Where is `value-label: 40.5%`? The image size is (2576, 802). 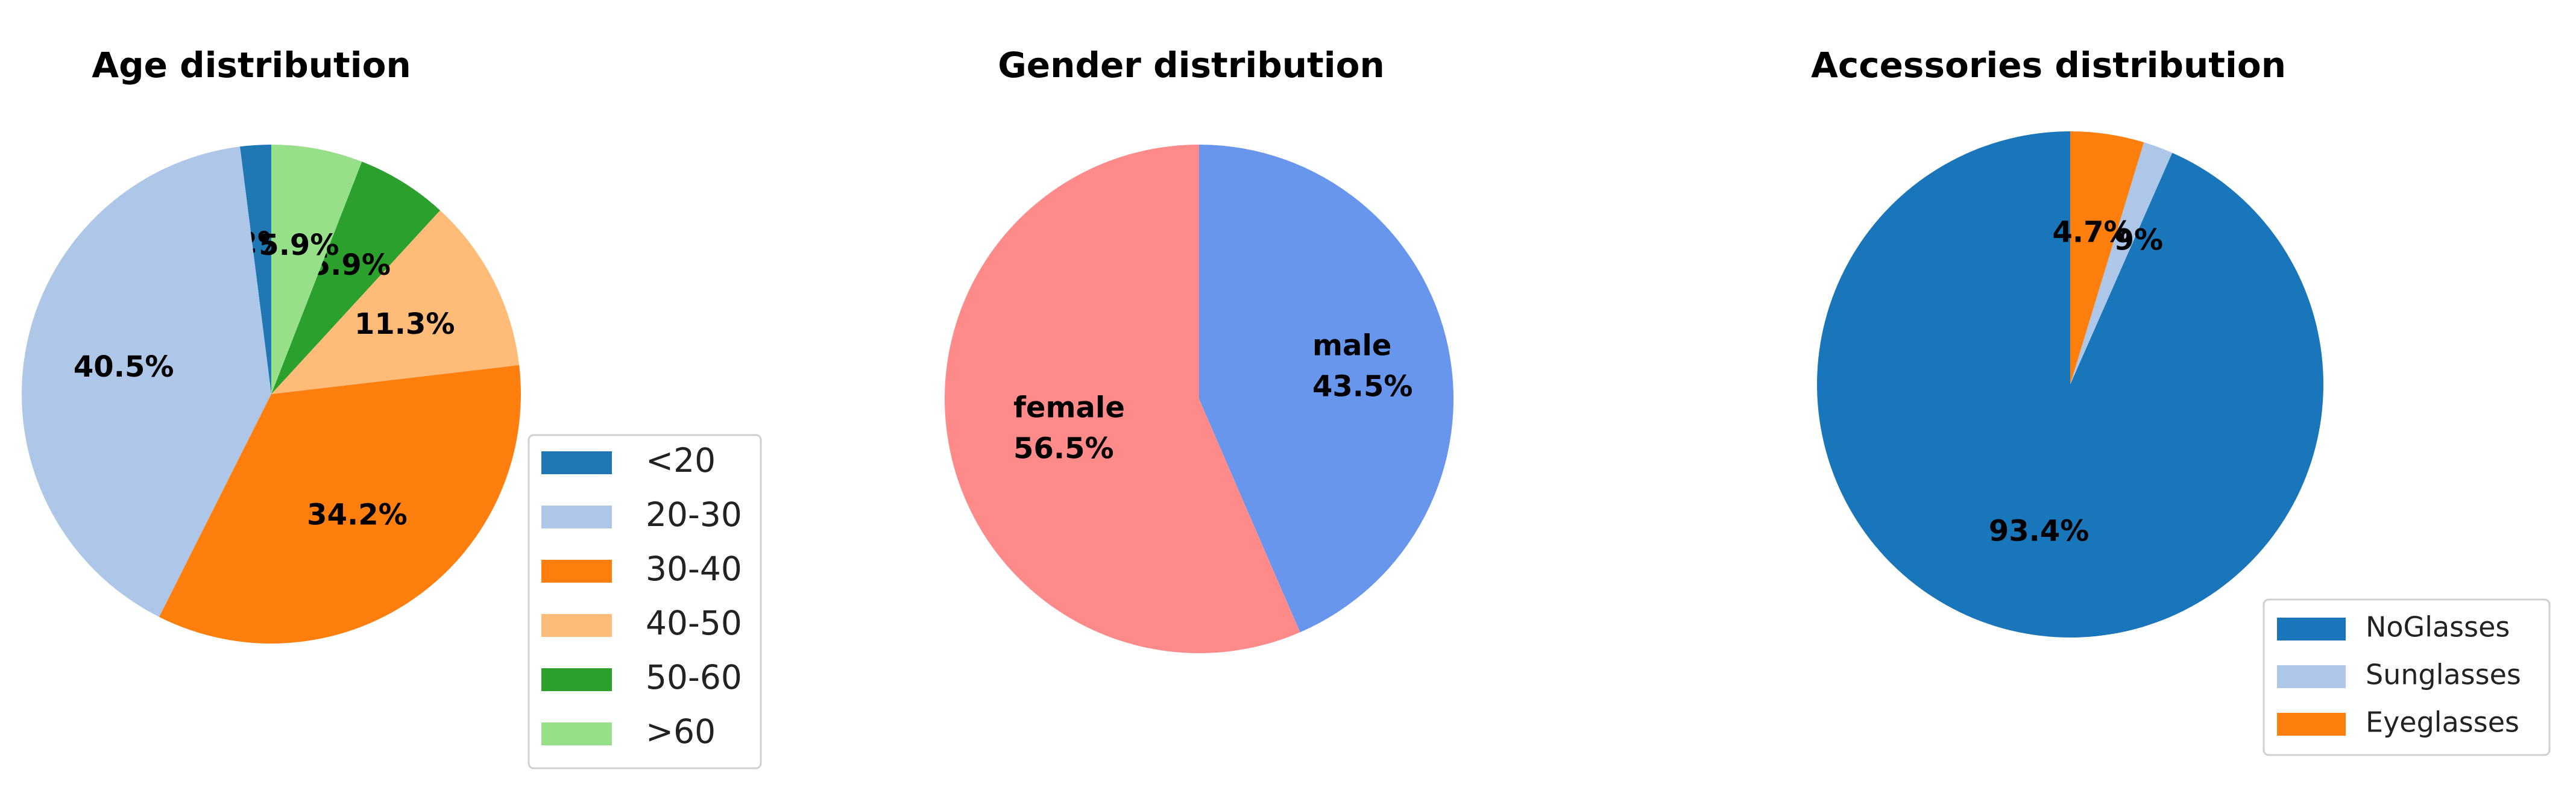 value-label: 40.5% is located at coordinates (124, 367).